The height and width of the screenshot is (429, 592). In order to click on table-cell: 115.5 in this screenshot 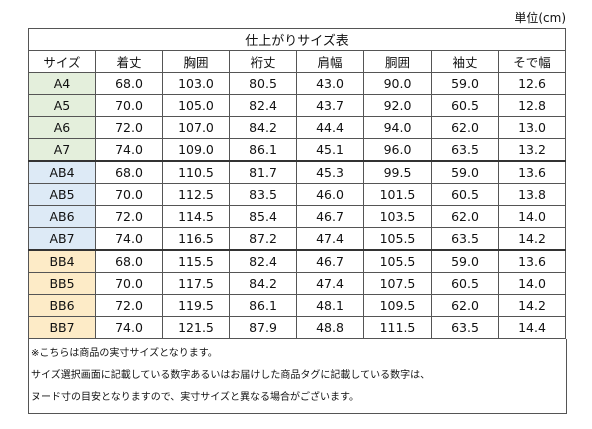, I will do `click(196, 261)`.